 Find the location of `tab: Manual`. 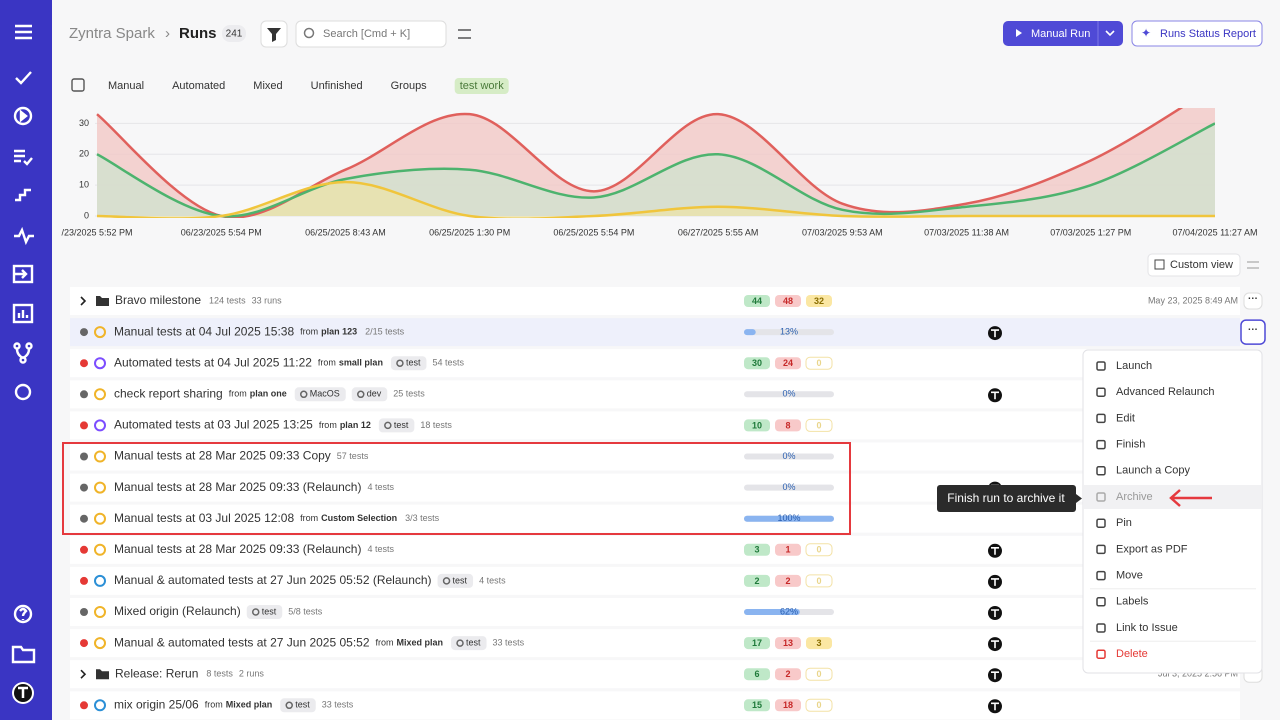

tab: Manual is located at coordinates (126, 86).